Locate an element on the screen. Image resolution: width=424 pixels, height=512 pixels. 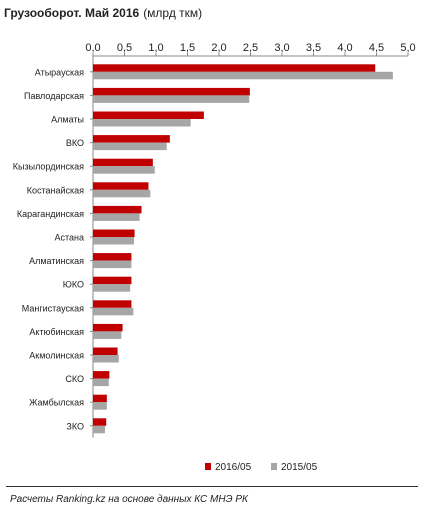
category-label: Мангистауская is located at coordinates (53, 308).